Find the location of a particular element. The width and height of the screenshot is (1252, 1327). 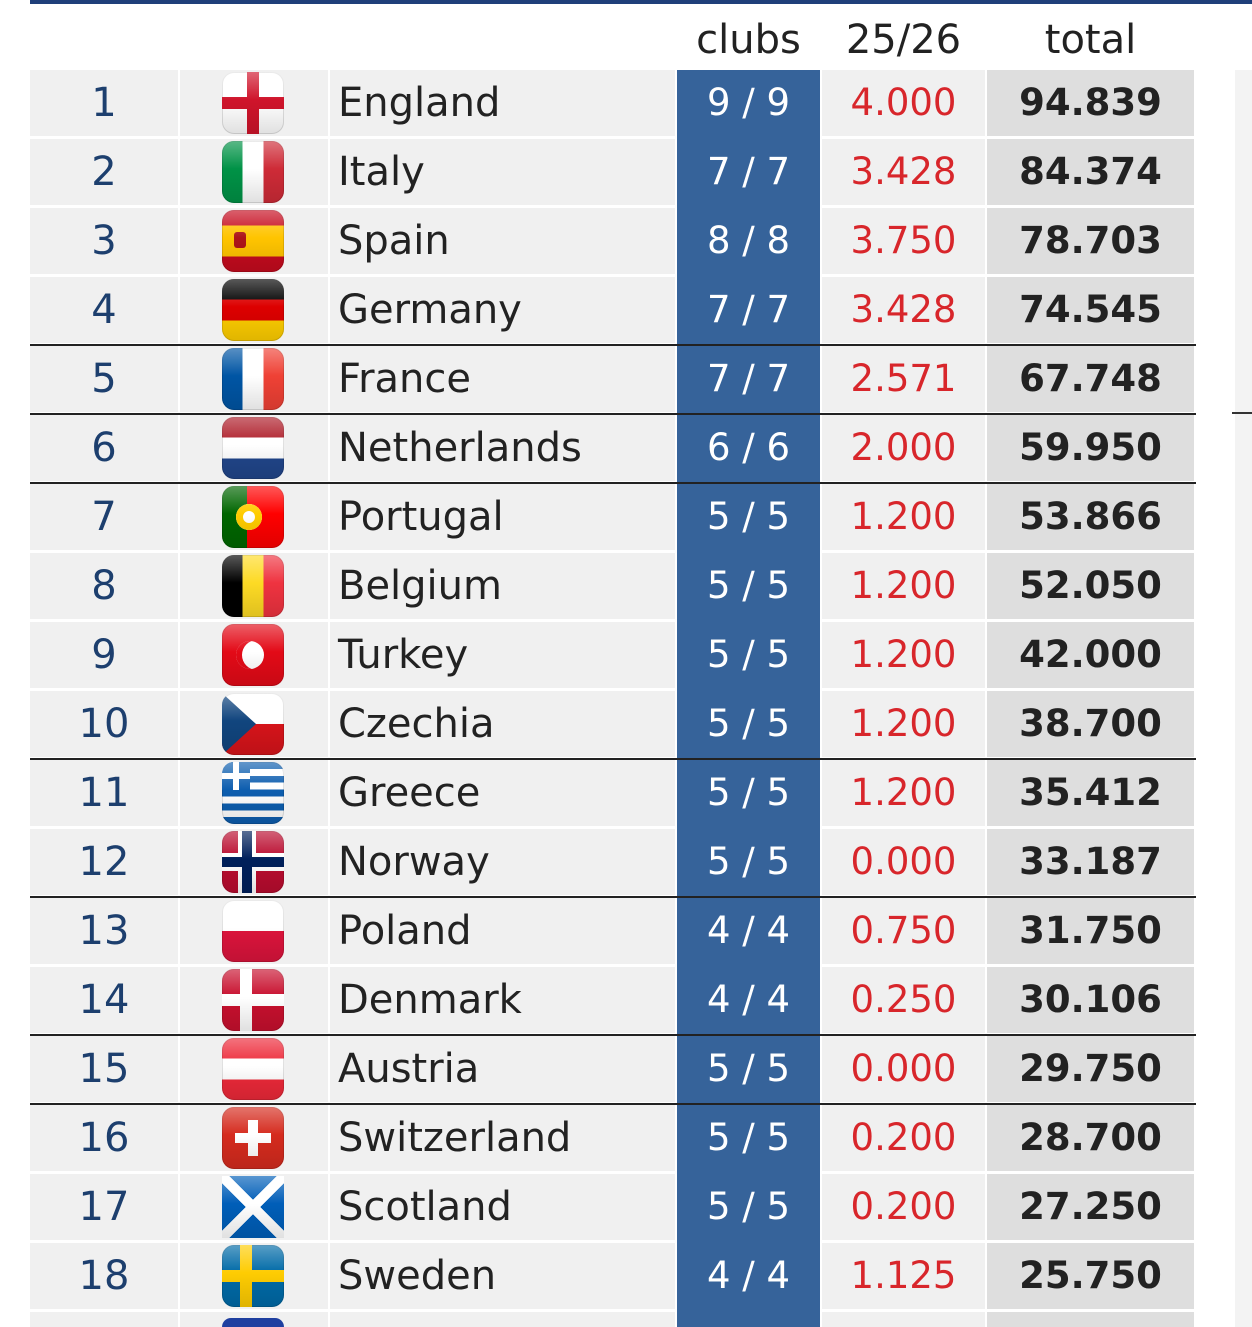

denmark-flag-icon is located at coordinates (253, 1000).